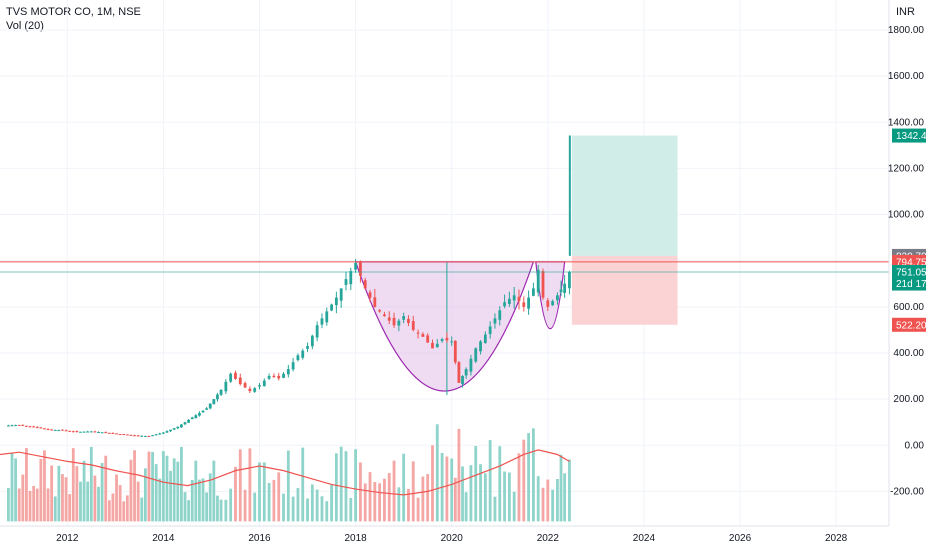 The width and height of the screenshot is (932, 550). What do you see at coordinates (548, 538) in the screenshot?
I see `x-tick-label: 2022` at bounding box center [548, 538].